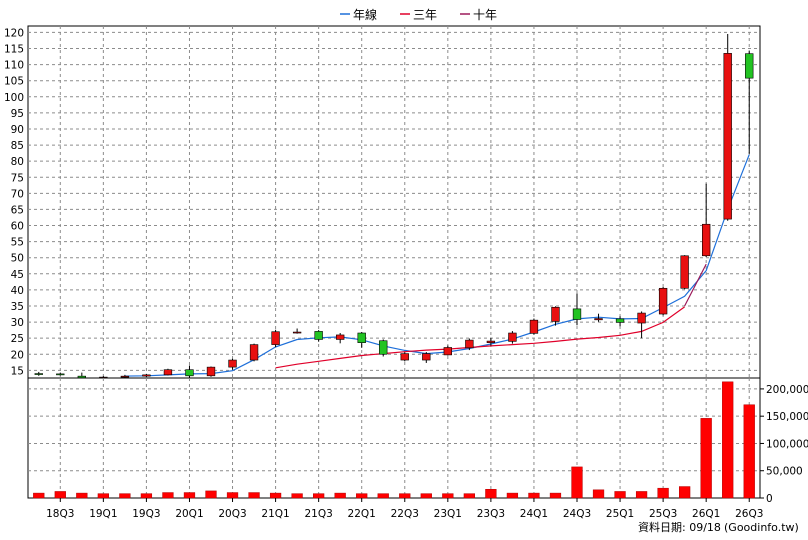  I want to click on volume-tick-label: 200,000, so click(787, 390).